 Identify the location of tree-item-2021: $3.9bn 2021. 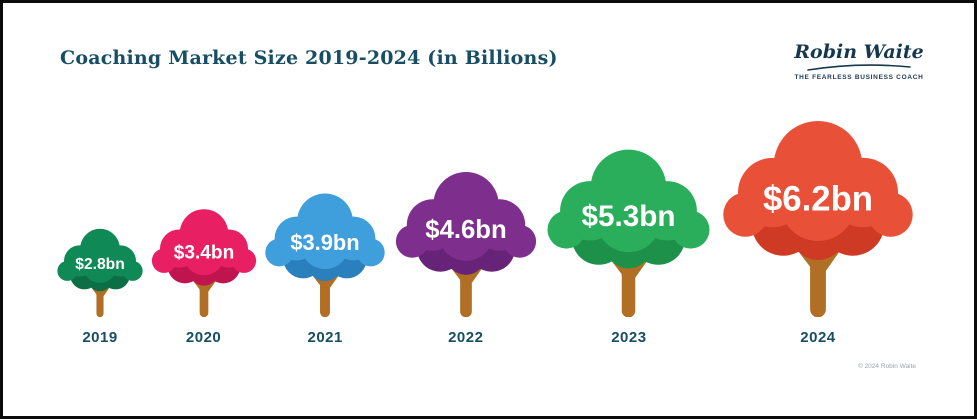
(325, 265).